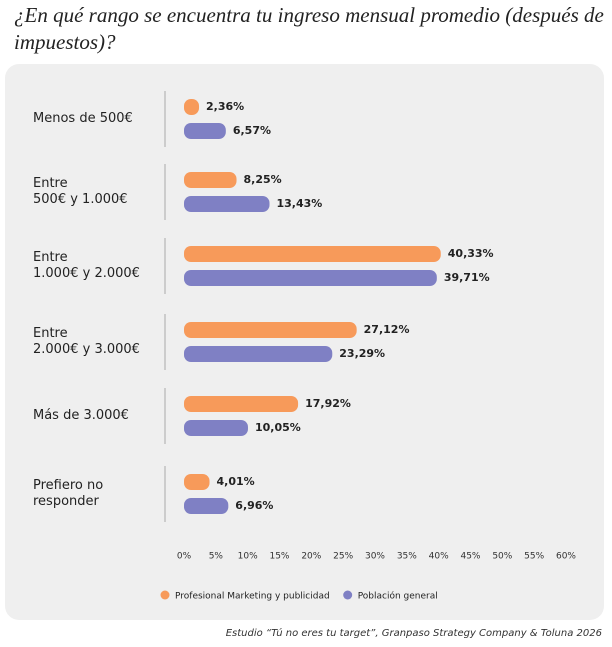  What do you see at coordinates (502, 557) in the screenshot?
I see `x-tick-label: 50%` at bounding box center [502, 557].